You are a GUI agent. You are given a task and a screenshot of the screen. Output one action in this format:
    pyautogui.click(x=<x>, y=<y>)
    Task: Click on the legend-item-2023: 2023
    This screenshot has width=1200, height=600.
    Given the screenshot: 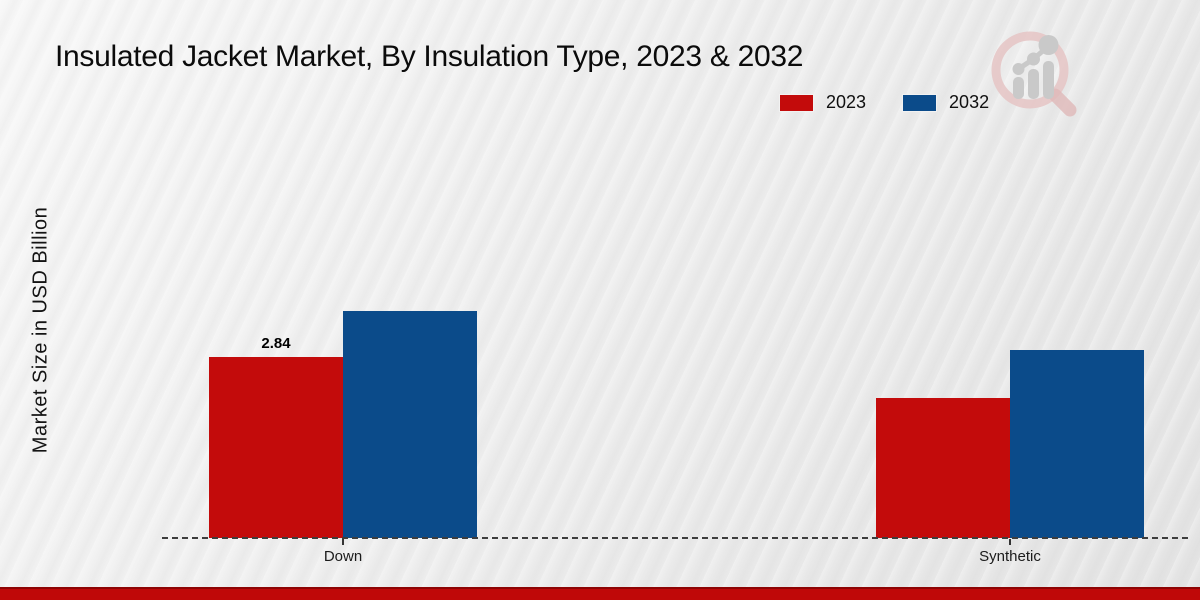 What is the action you would take?
    pyautogui.click(x=822, y=102)
    